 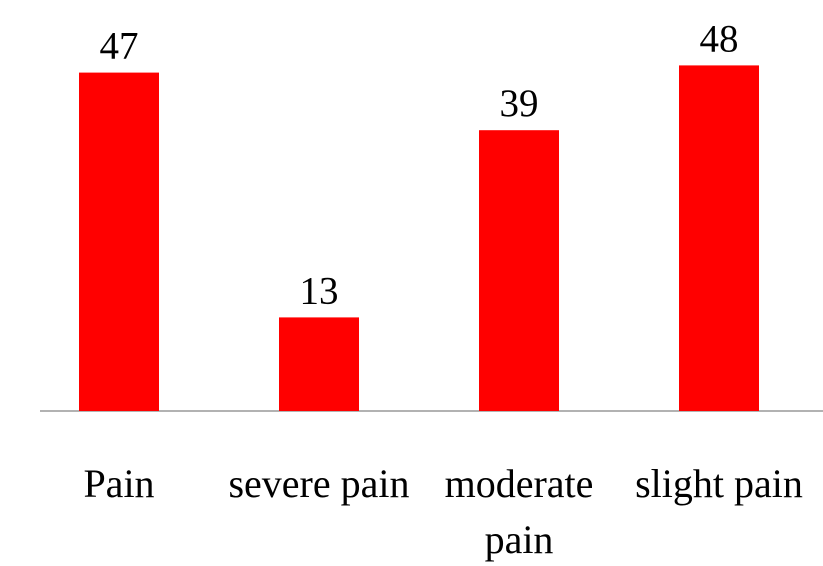 I want to click on value-label: 13, so click(x=319, y=290).